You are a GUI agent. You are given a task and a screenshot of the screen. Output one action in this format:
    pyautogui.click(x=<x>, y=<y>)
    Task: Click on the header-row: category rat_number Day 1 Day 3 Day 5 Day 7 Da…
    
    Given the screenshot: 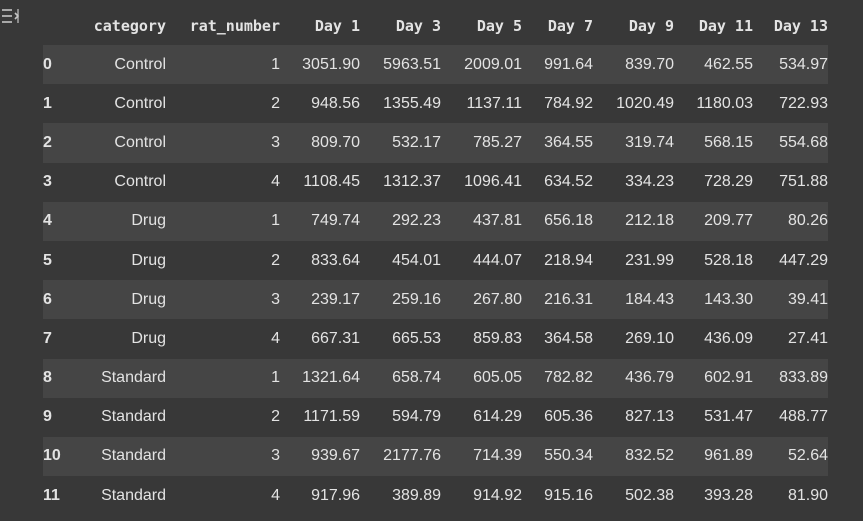 What is the action you would take?
    pyautogui.click(x=435, y=25)
    